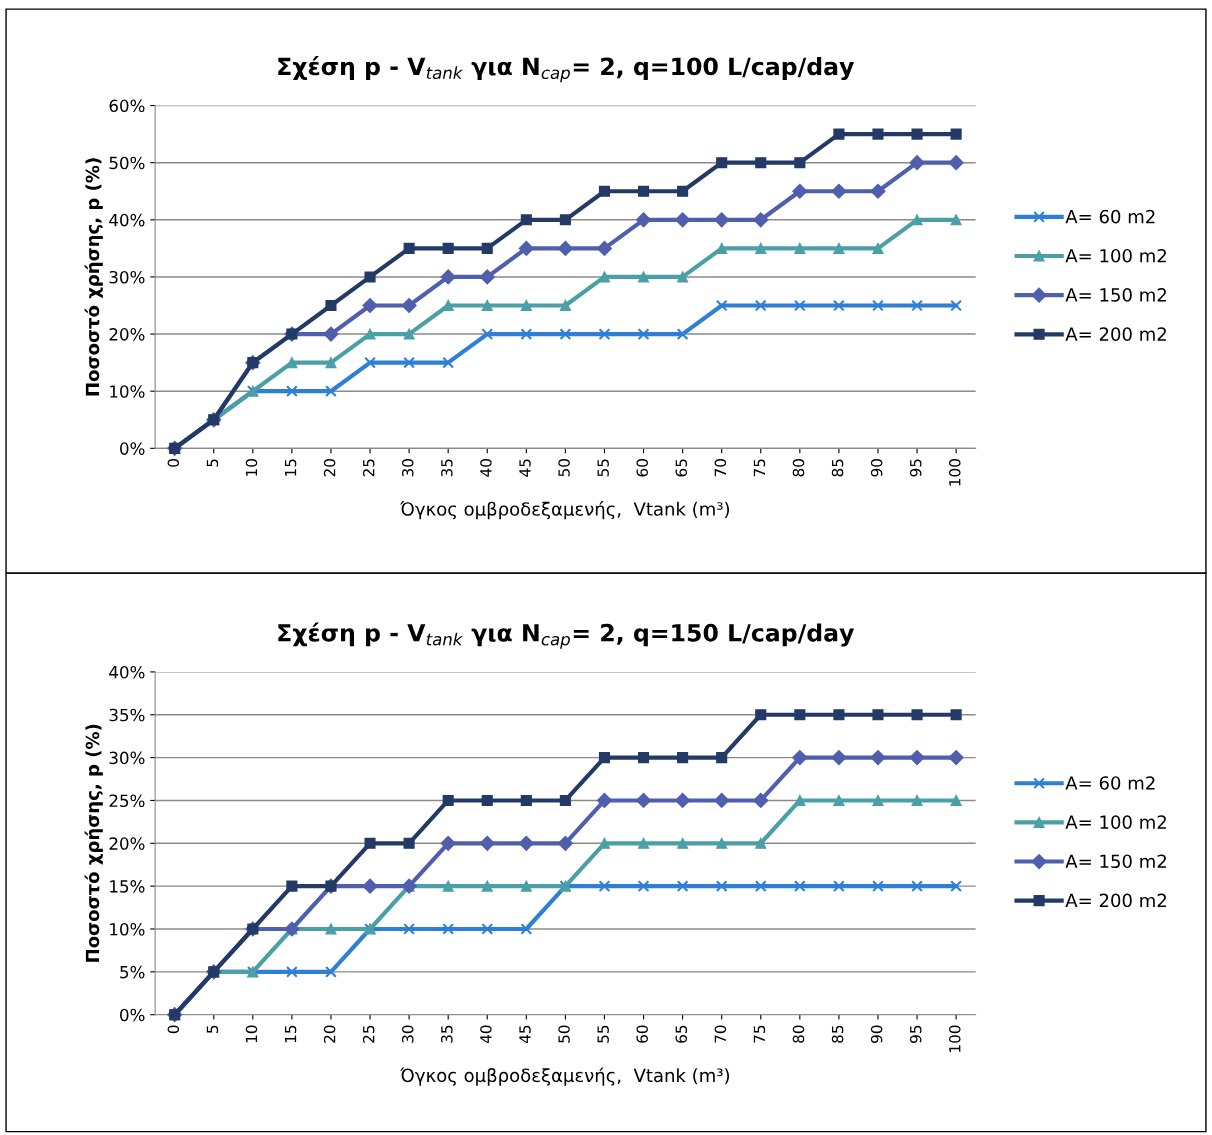 This screenshot has width=1212, height=1135. What do you see at coordinates (127, 801) in the screenshot?
I see `y-tick-label: 25%` at bounding box center [127, 801].